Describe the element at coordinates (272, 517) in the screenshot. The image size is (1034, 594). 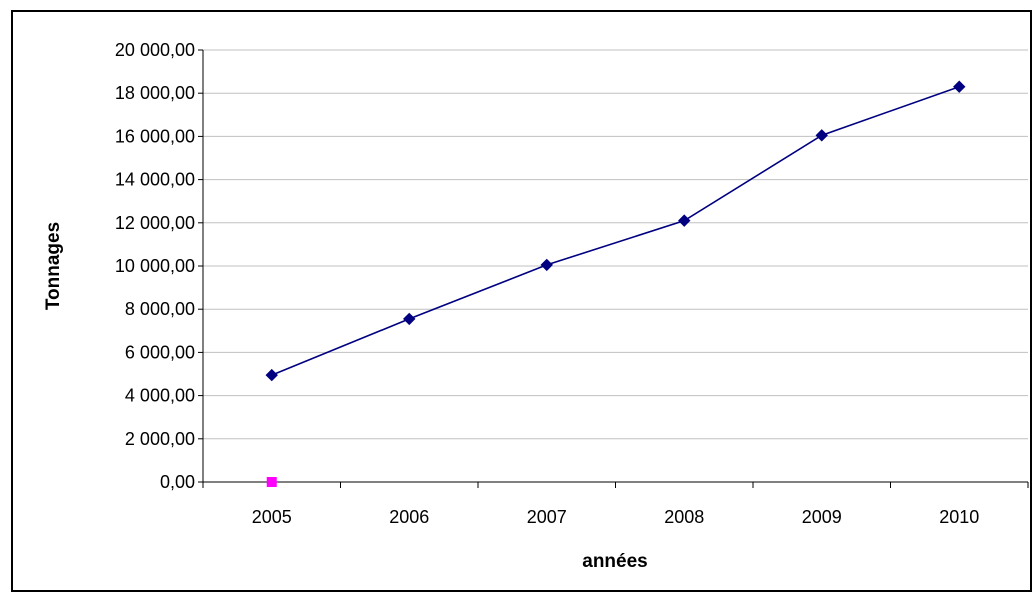
I see `x-tick-label: 2005` at that location.